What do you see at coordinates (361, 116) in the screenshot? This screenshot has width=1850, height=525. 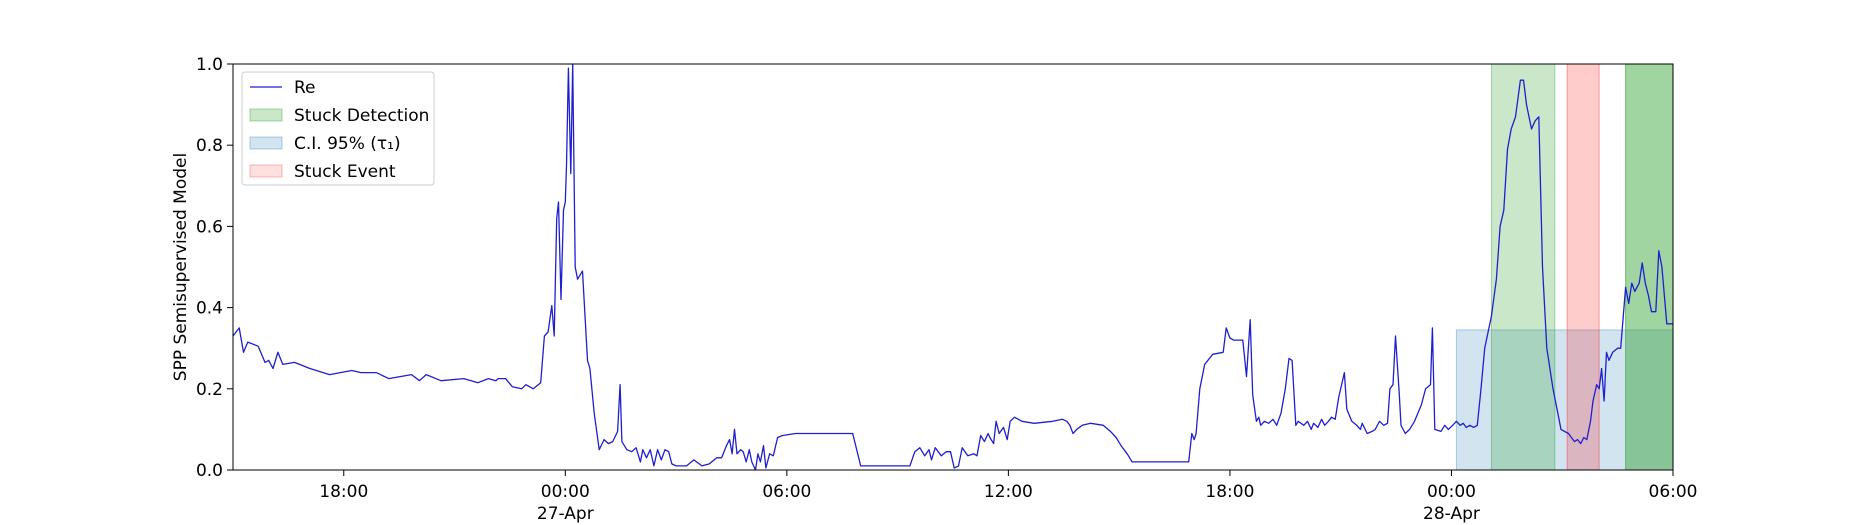 I see `legend-label-stuck-detection: Stuck Detection` at bounding box center [361, 116].